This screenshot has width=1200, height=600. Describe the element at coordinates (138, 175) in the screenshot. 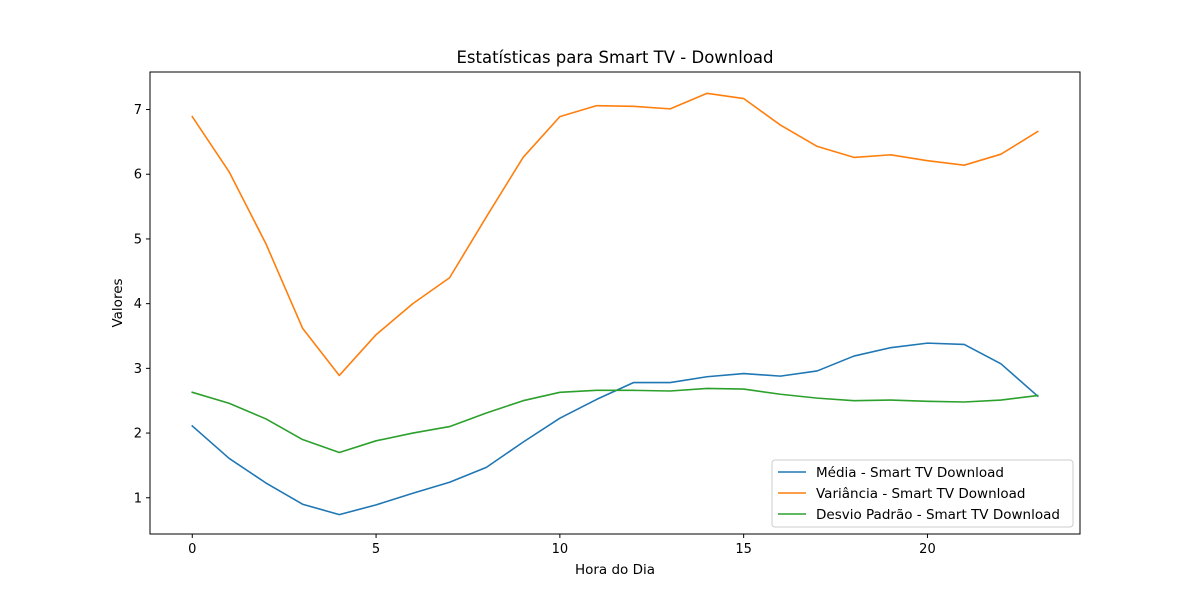

I see `y-tick-label: 6` at that location.